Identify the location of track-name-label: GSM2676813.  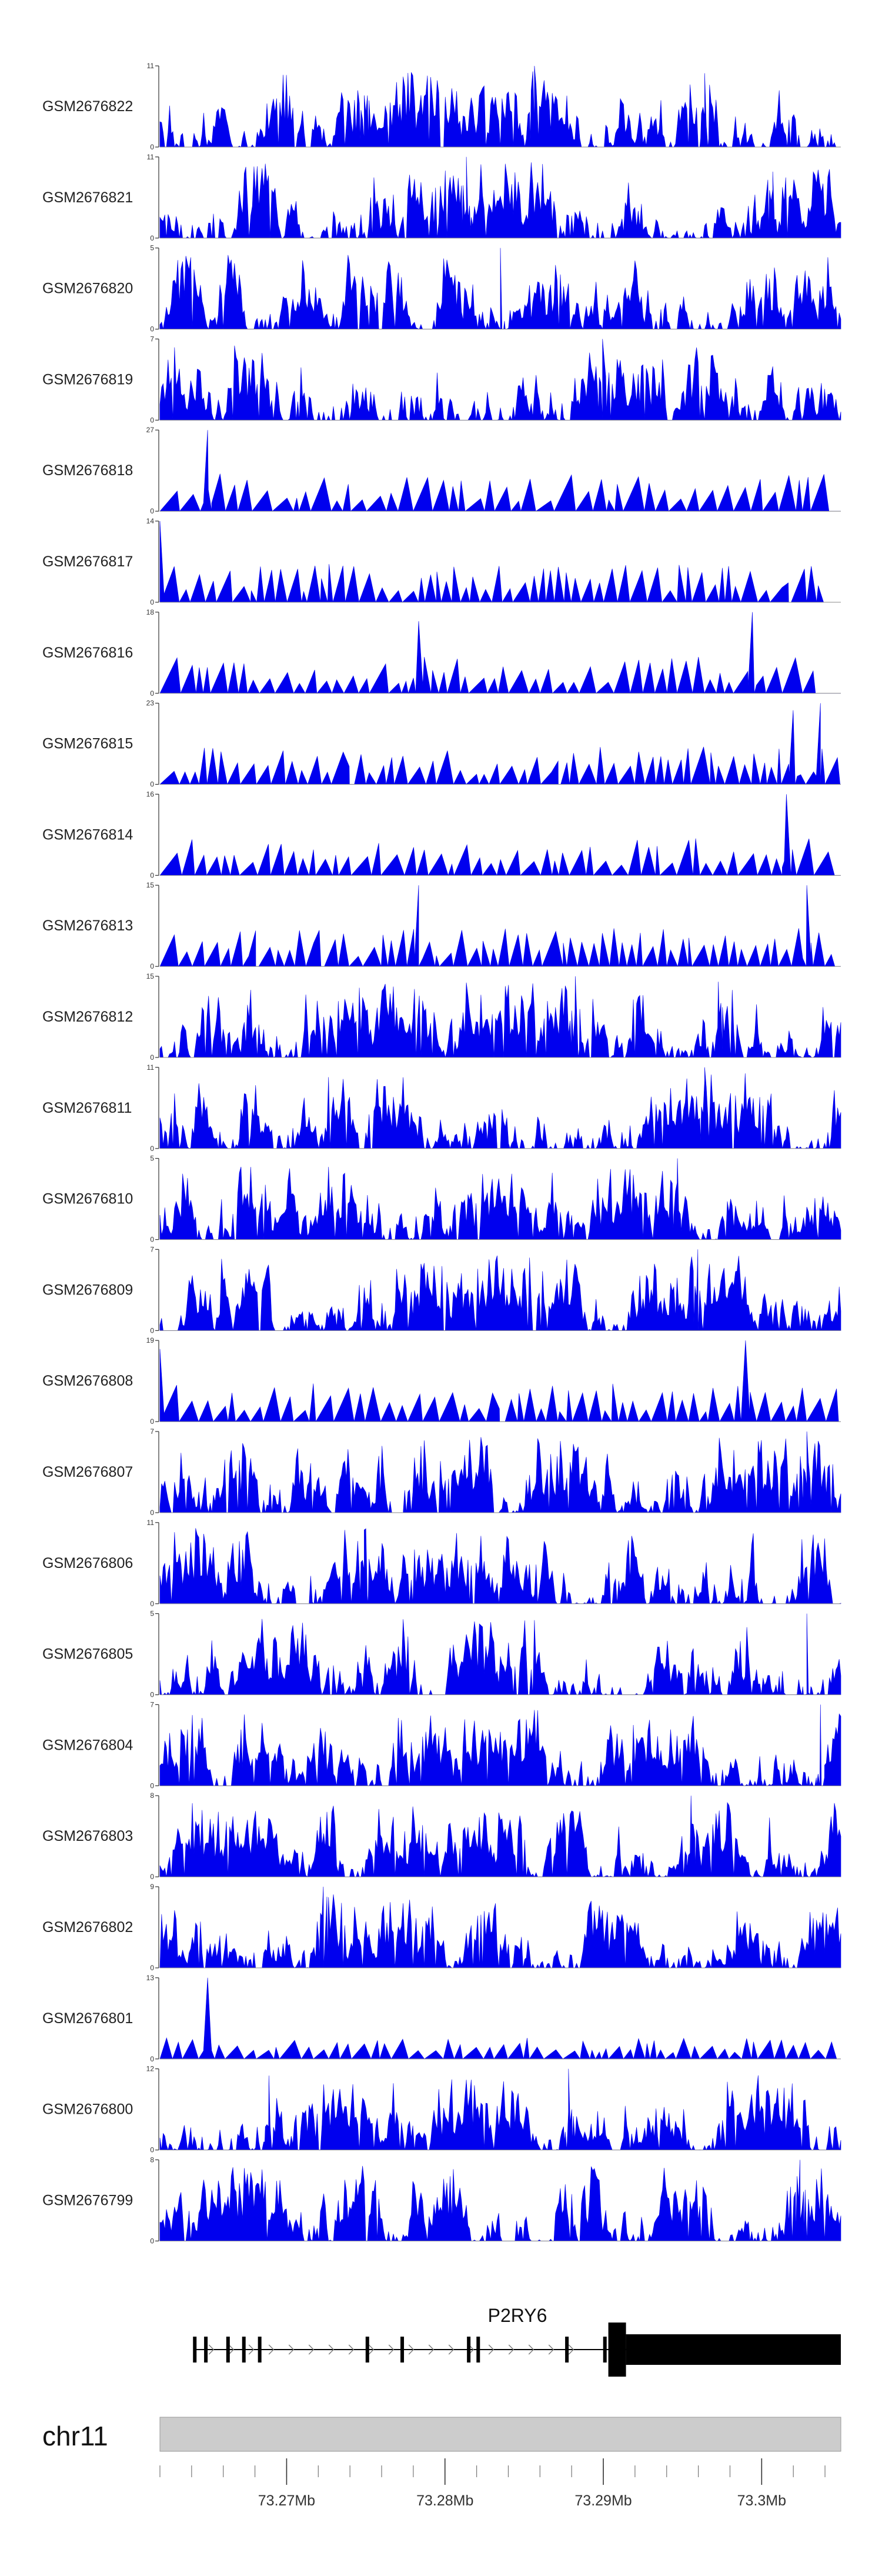
(87, 925).